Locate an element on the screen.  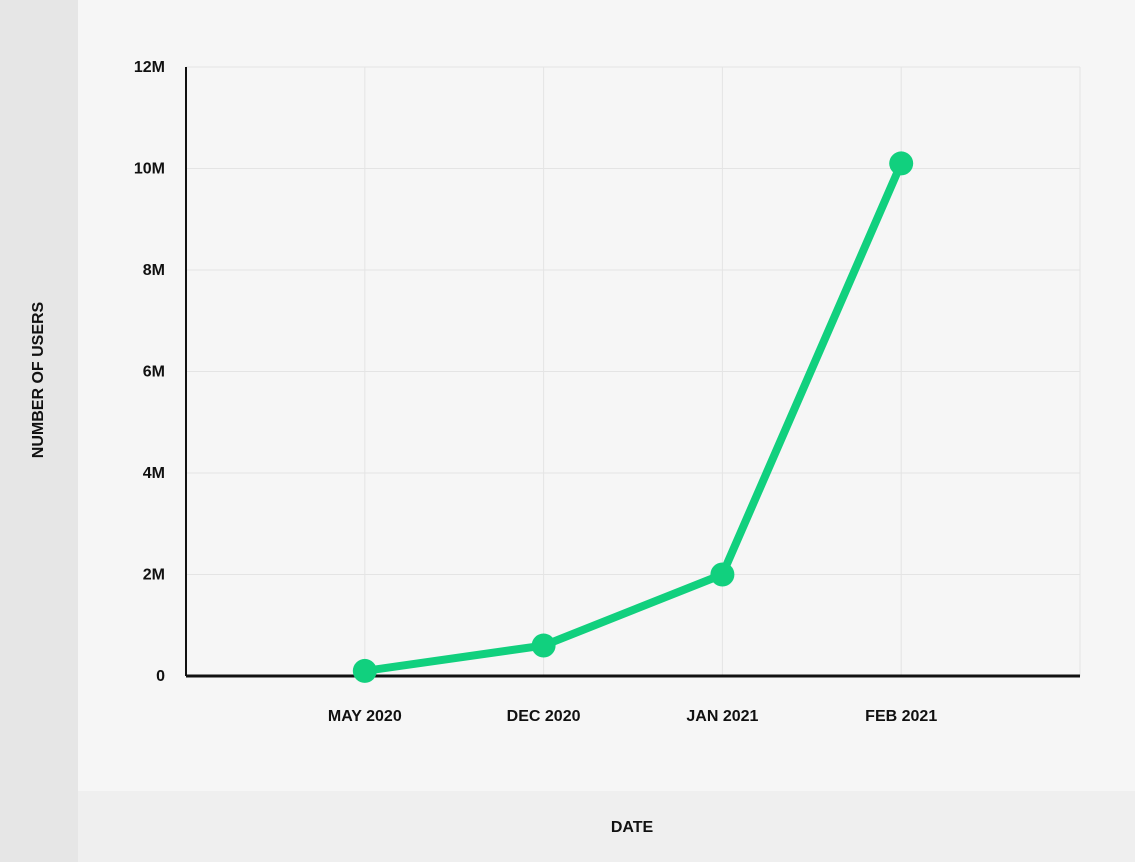
x-label-strip is located at coordinates (606, 826).